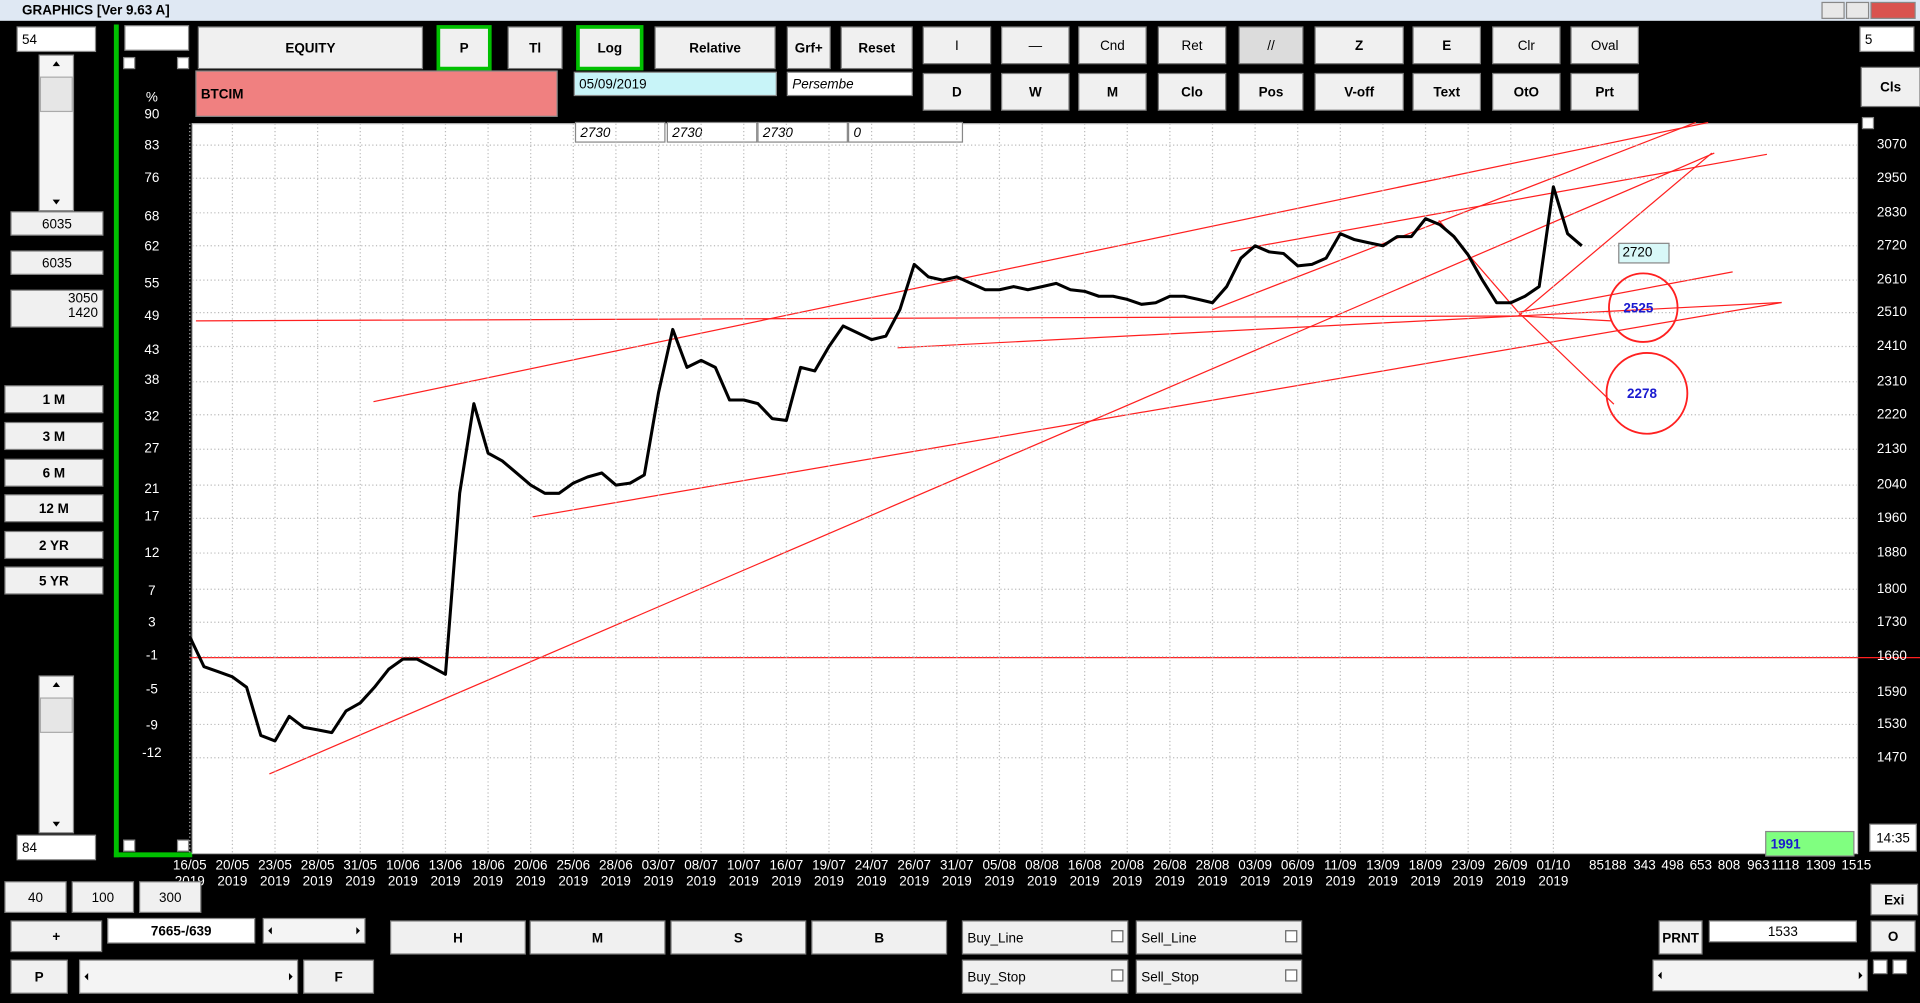 The height and width of the screenshot is (1003, 1920). I want to click on button: —, so click(1035, 45).